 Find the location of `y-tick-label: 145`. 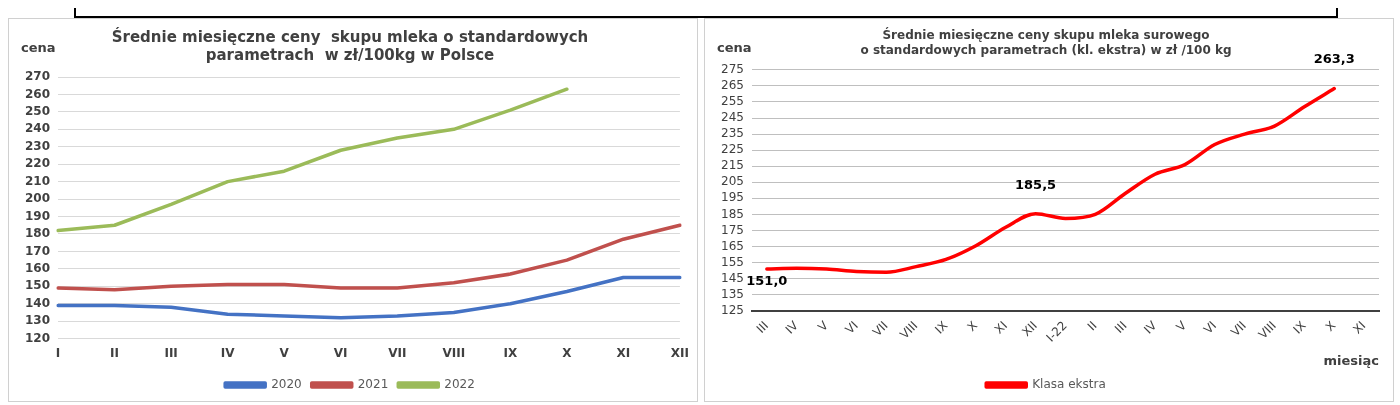

y-tick-label: 145 is located at coordinates (732, 277).